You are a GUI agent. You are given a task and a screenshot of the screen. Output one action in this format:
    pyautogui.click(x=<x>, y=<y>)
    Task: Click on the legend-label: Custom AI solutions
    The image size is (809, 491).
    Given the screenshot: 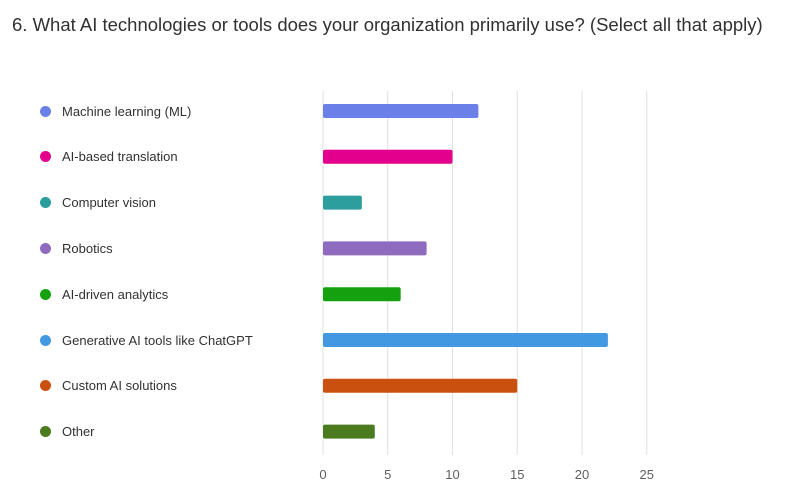 What is the action you would take?
    pyautogui.click(x=119, y=386)
    